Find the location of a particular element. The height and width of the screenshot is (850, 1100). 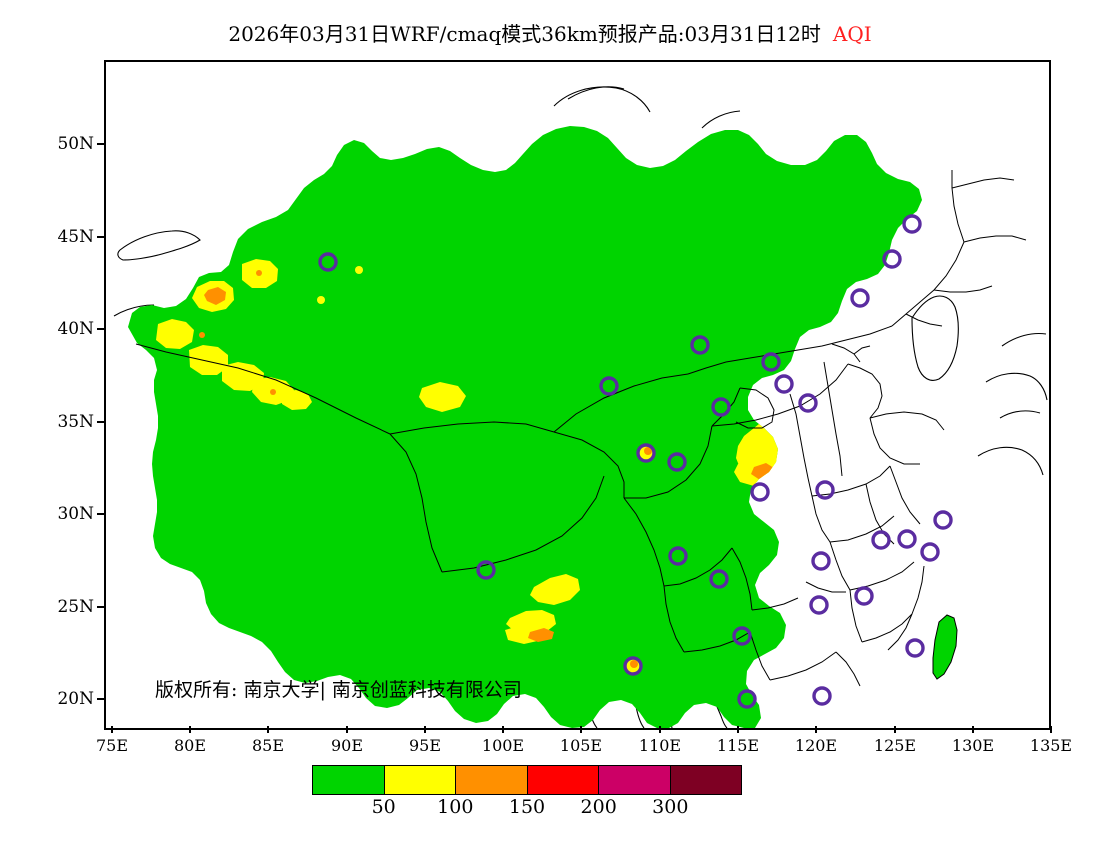

colorbar-segment-moderate is located at coordinates (420, 780).